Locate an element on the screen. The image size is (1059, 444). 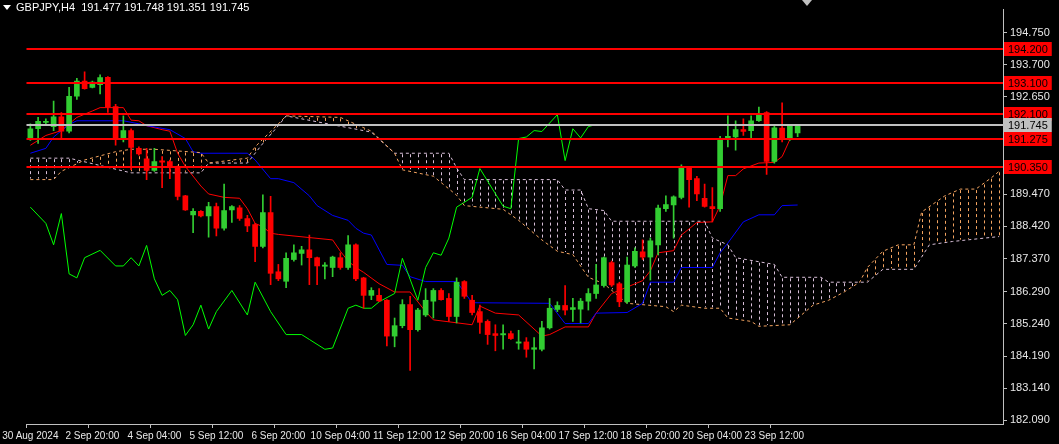
x-tick-label: 6 Sep 20:00 is located at coordinates (278, 435).